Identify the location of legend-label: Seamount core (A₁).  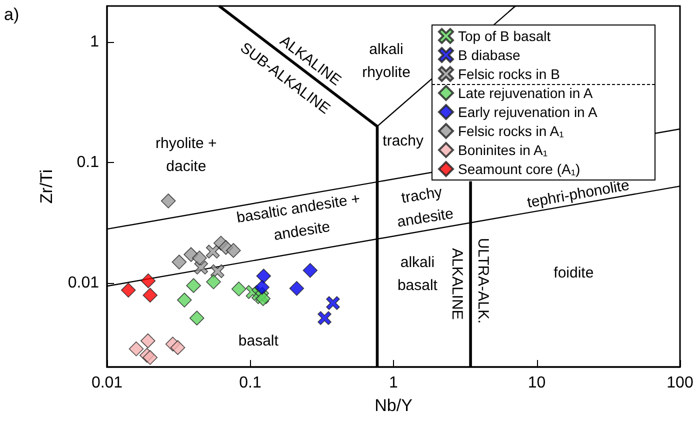
(519, 169).